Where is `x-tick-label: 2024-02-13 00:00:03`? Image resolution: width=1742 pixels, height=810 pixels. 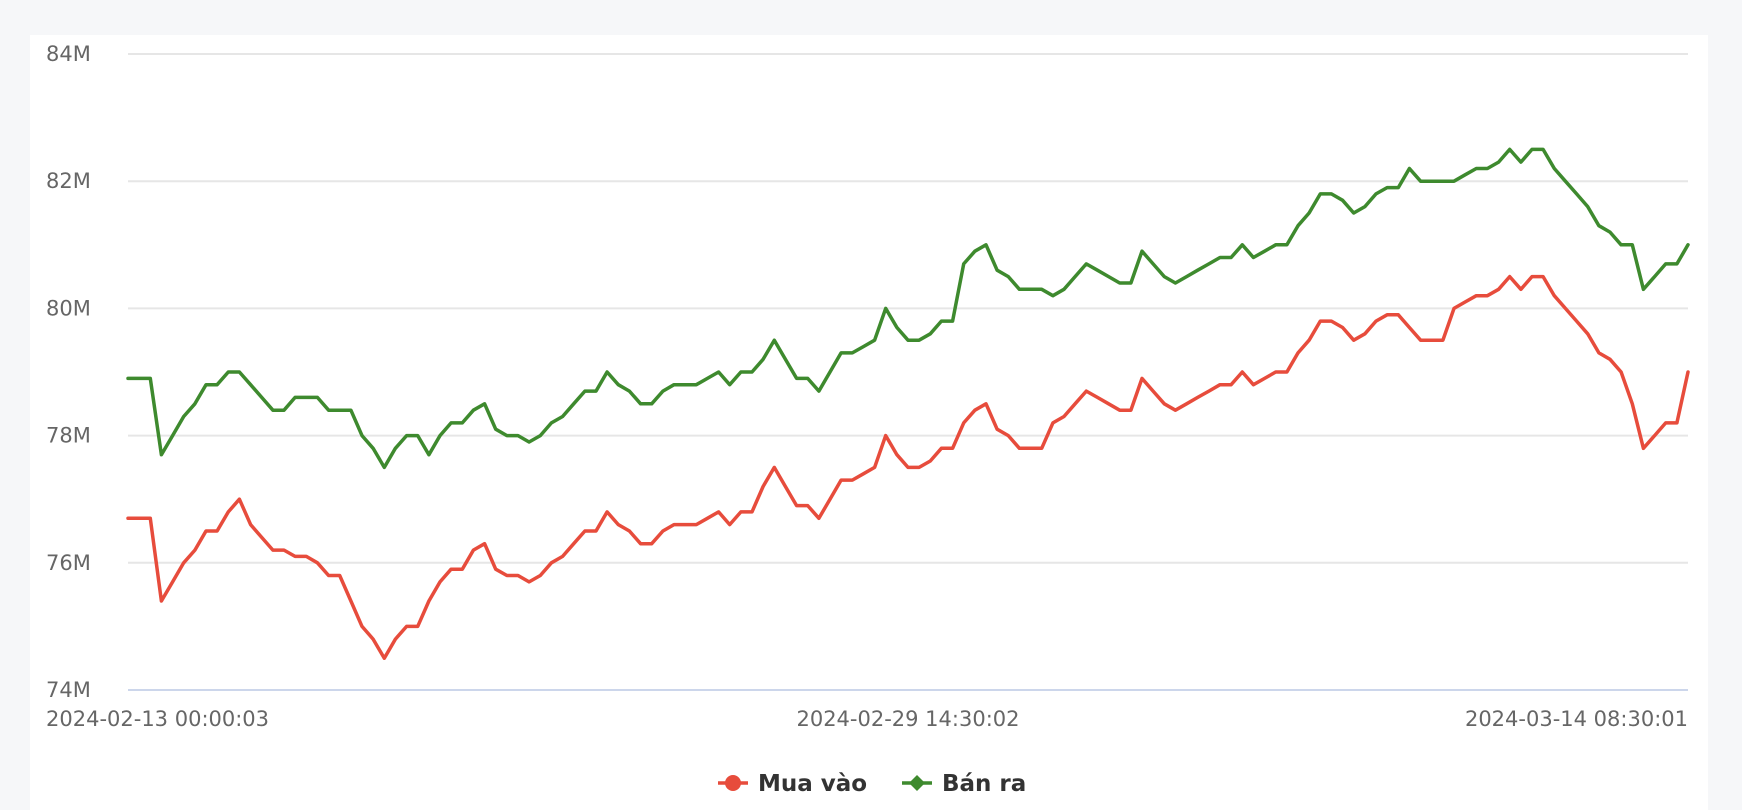 x-tick-label: 2024-02-13 00:00:03 is located at coordinates (157, 719).